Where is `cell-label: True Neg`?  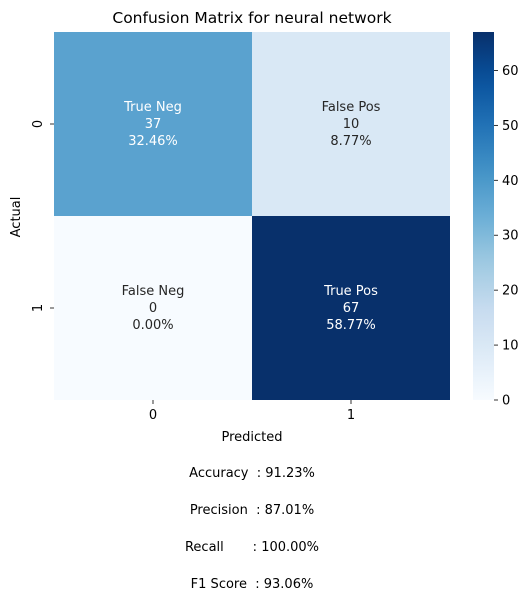
cell-label: True Neg is located at coordinates (152, 107).